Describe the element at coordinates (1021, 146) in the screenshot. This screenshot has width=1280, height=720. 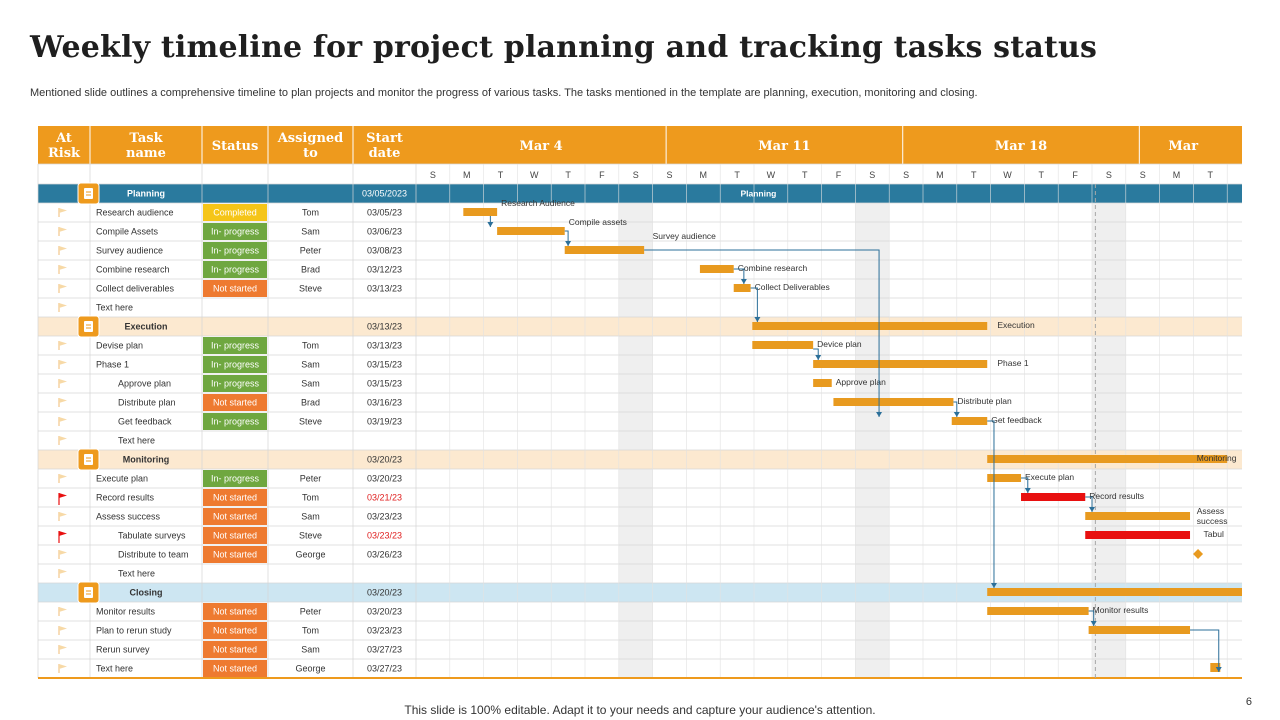
I see `week-header: Mar 18` at that location.